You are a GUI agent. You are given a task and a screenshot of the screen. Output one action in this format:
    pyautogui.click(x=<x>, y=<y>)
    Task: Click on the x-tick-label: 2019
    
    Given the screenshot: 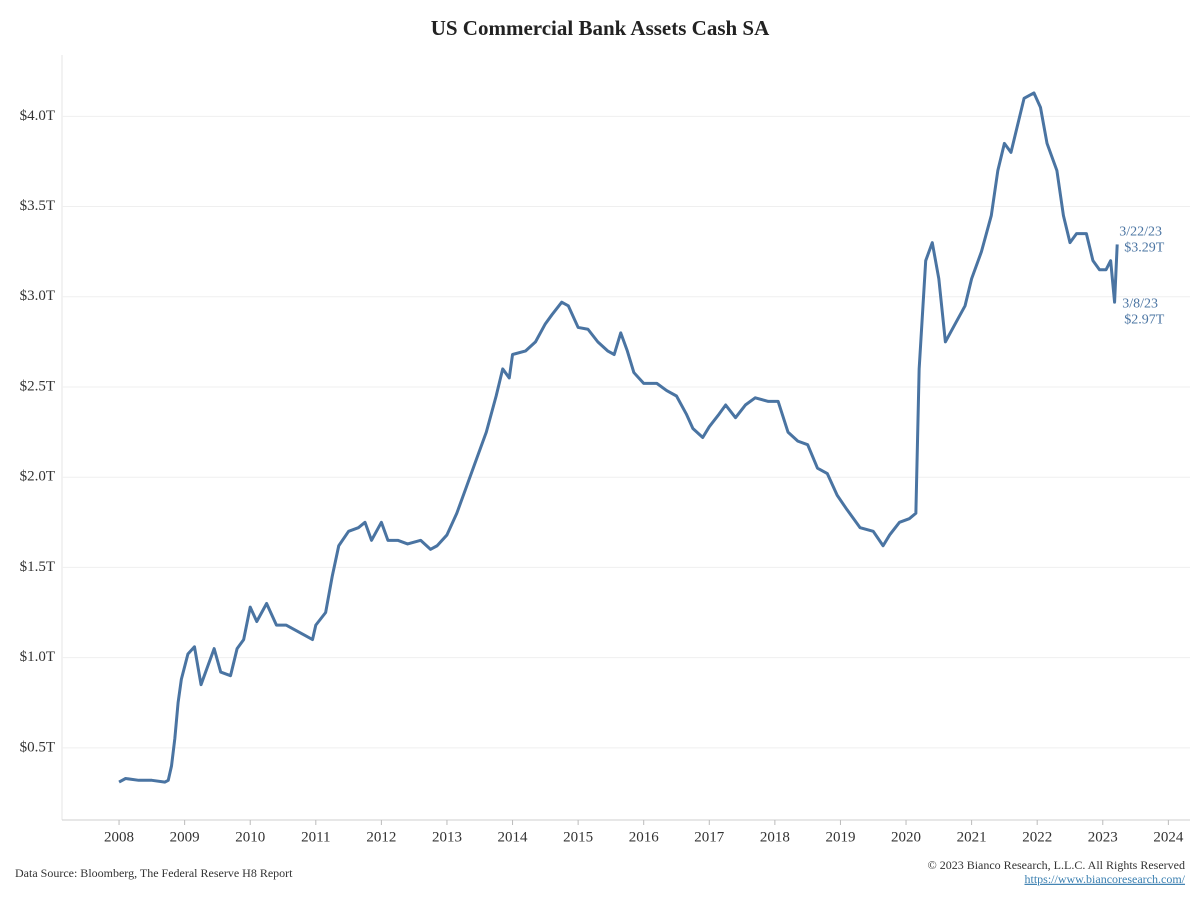 What is the action you would take?
    pyautogui.click(x=840, y=837)
    